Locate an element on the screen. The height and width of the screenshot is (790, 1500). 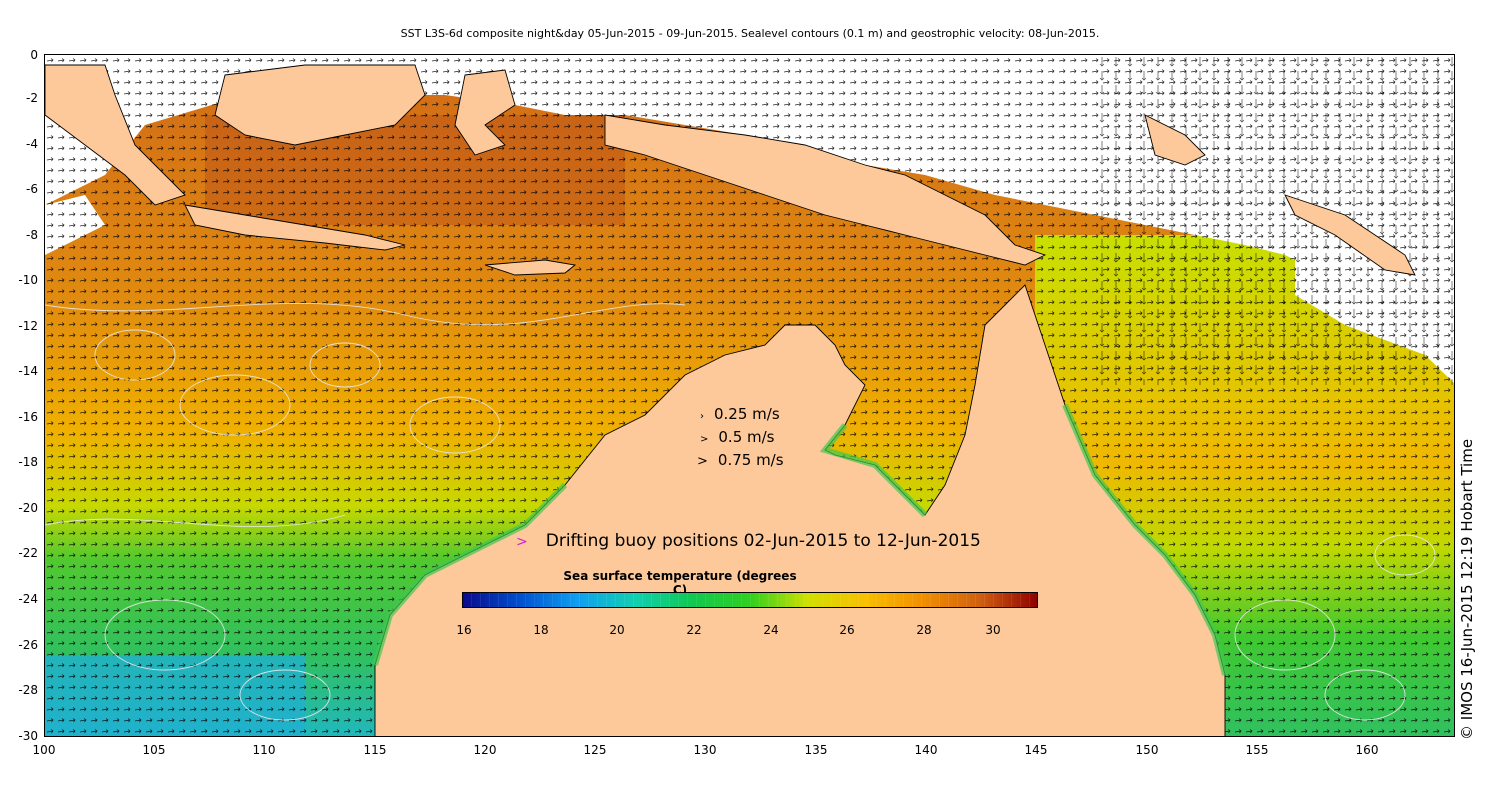
coast-green-w is located at coordinates (470, 574).